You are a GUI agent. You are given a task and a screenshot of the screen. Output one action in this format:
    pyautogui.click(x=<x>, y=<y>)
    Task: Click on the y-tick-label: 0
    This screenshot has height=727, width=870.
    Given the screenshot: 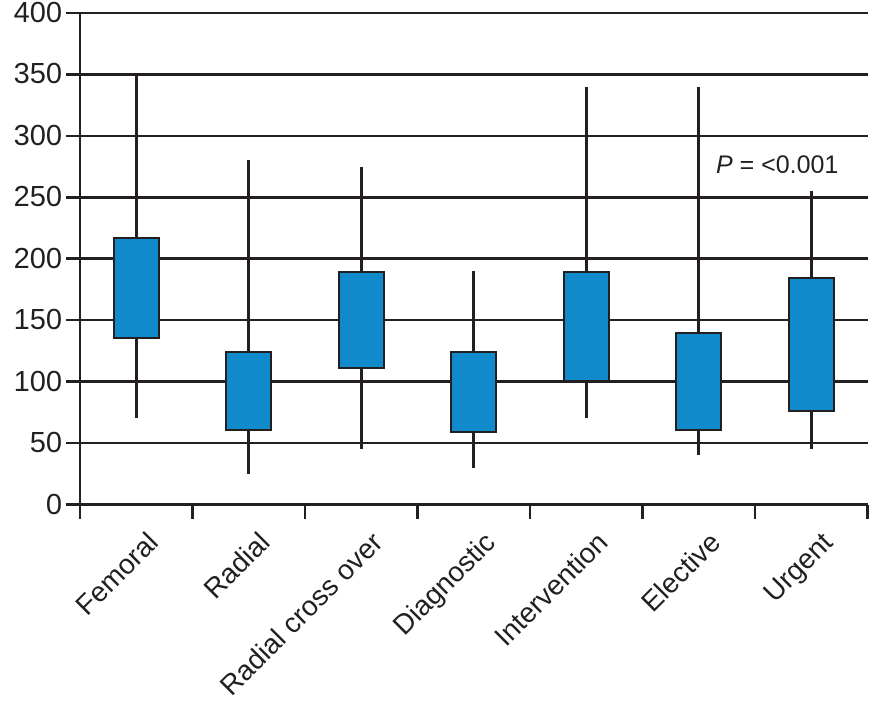 What is the action you would take?
    pyautogui.click(x=53, y=504)
    